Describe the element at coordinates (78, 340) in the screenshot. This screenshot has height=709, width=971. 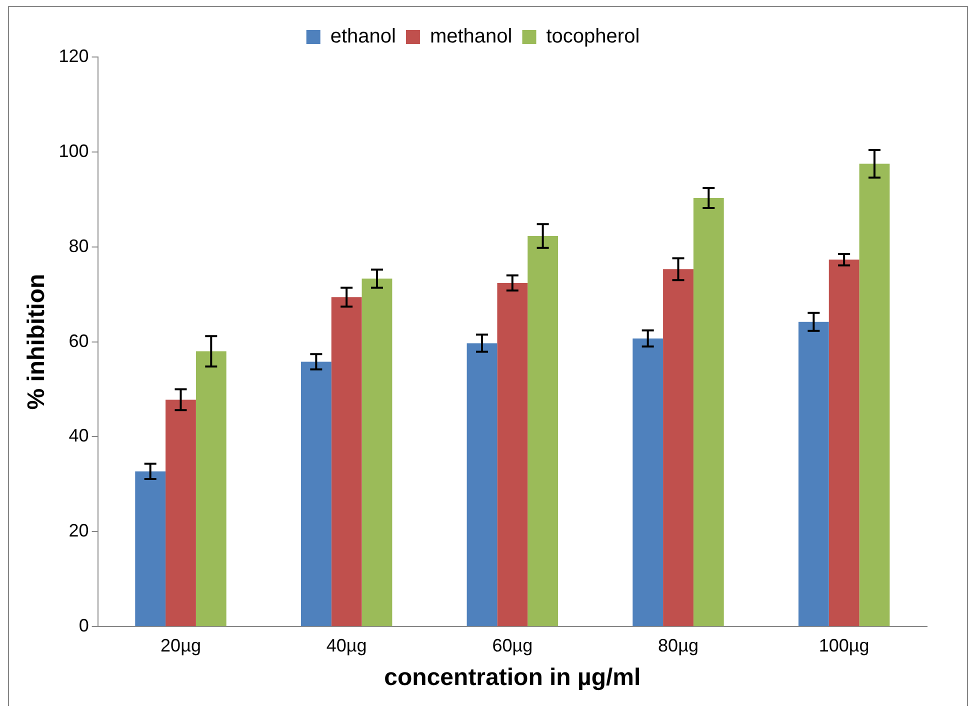
I see `y-tick-label: 60` at that location.